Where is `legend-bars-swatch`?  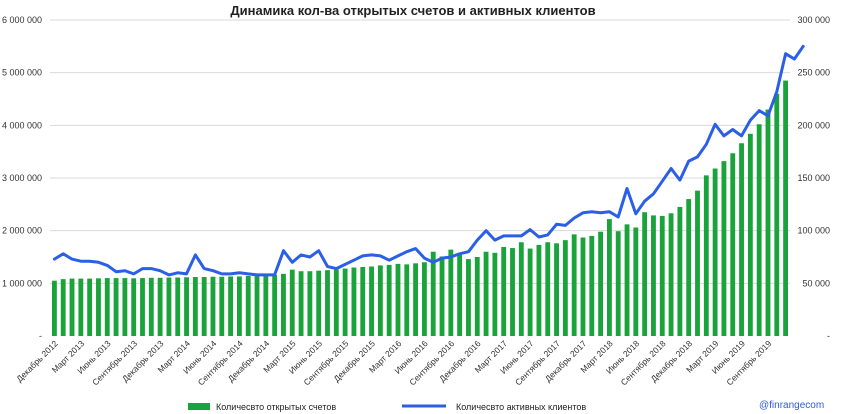
legend-bars-swatch is located at coordinates (199, 406).